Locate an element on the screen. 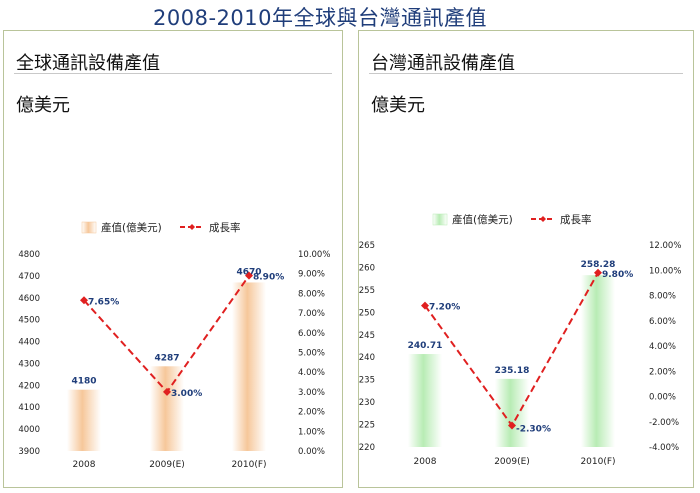 The width and height of the screenshot is (700, 493). growth-rate-label: 9.80% is located at coordinates (617, 275).